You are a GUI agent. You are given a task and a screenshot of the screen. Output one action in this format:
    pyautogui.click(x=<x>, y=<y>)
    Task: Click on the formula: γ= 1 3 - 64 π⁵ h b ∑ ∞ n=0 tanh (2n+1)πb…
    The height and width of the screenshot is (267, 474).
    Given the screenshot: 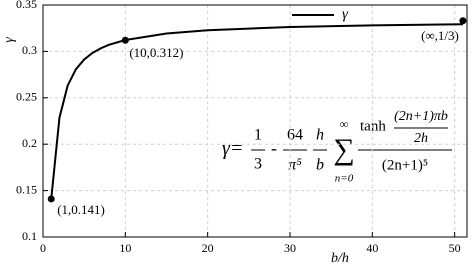 What is the action you would take?
    pyautogui.click(x=337, y=147)
    